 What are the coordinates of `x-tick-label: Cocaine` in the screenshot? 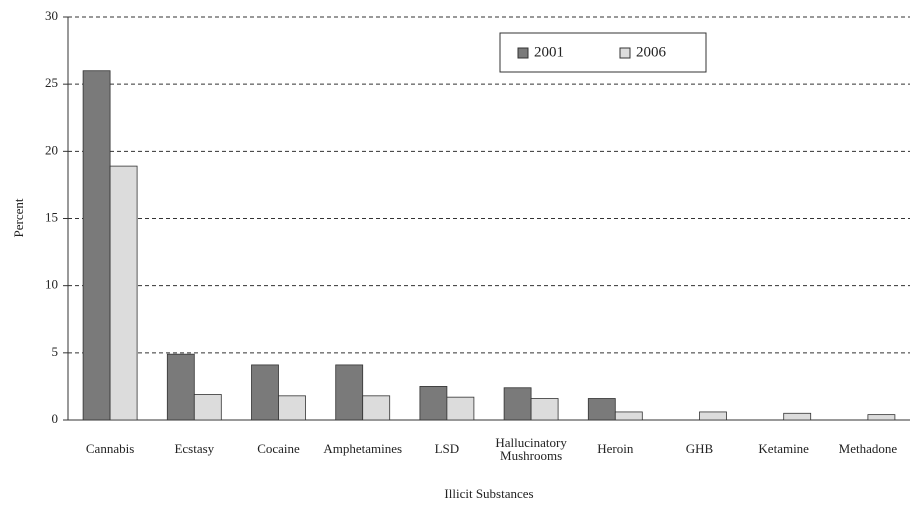 It's located at (278, 448).